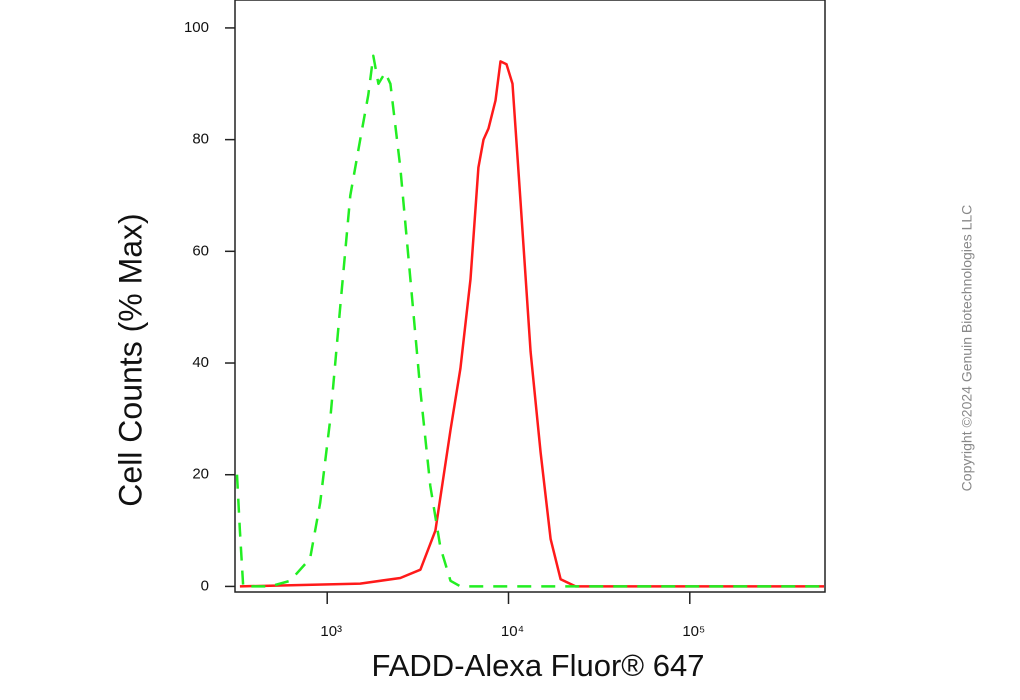 This screenshot has height=700, width=1020. I want to click on x-axis-title: FADD-Alexa Fluor® 647, so click(538, 665).